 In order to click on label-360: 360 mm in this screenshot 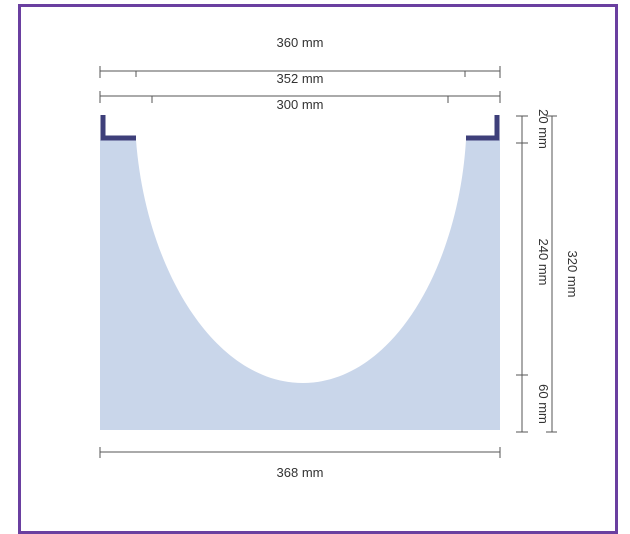, I will do `click(300, 42)`.